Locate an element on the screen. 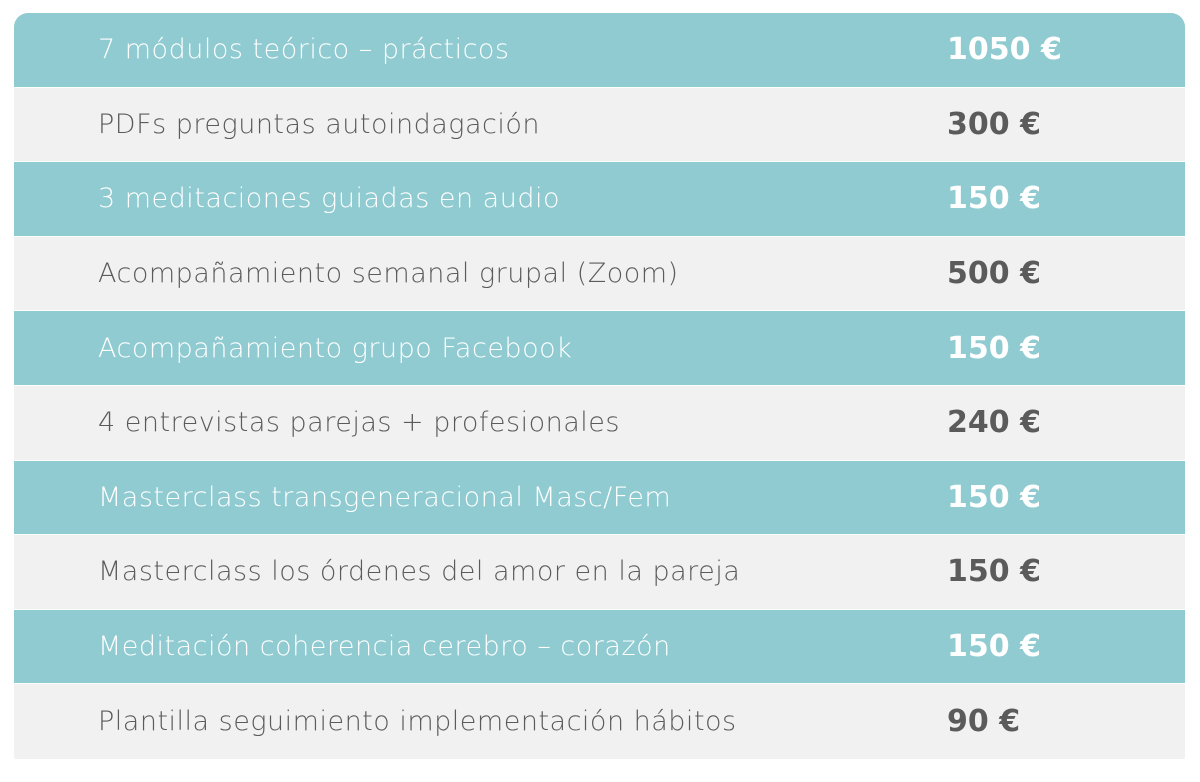 The height and width of the screenshot is (782, 1200). item-label: Acompañamiento grupo Facebook is located at coordinates (335, 348).